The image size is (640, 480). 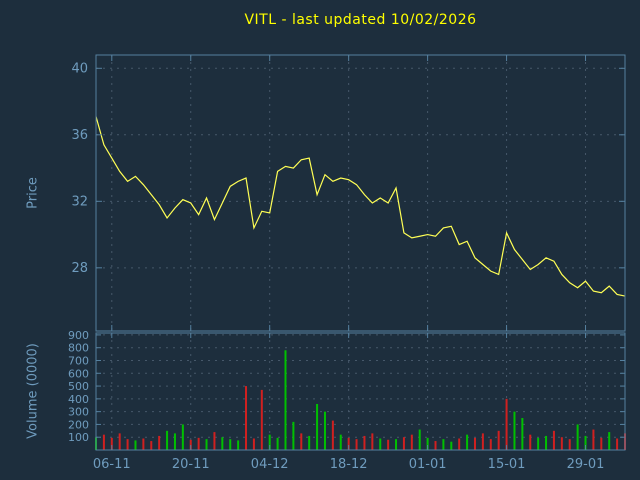 What do you see at coordinates (428, 464) in the screenshot?
I see `x-tick-label: 01-01` at bounding box center [428, 464].